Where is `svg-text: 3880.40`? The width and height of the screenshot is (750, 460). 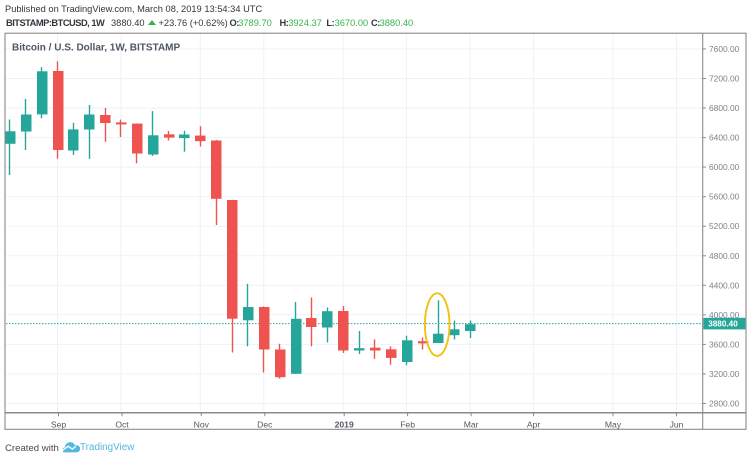
svg-text: 3880.40 is located at coordinates (723, 324).